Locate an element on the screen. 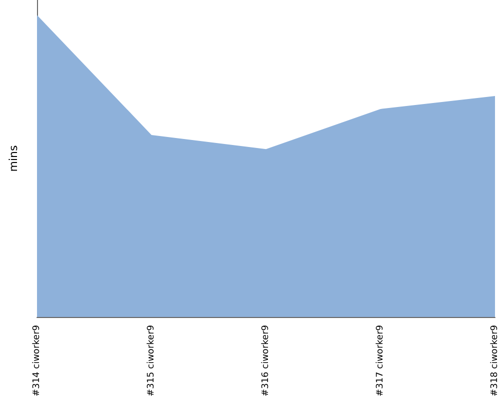 The height and width of the screenshot is (400, 500). x-tick-label: #315 ciworker9 is located at coordinates (151, 360).